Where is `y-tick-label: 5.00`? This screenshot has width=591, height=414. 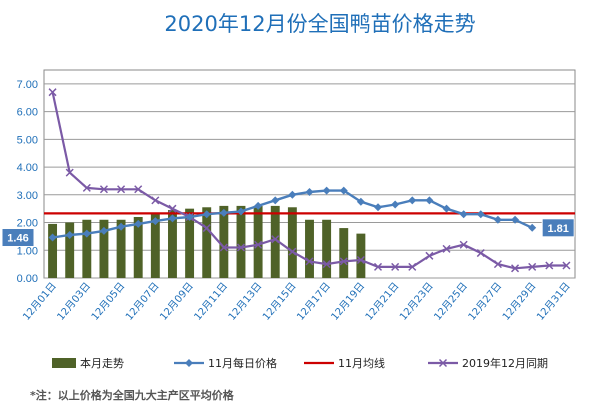
y-tick-label: 5.00 is located at coordinates (27, 140).